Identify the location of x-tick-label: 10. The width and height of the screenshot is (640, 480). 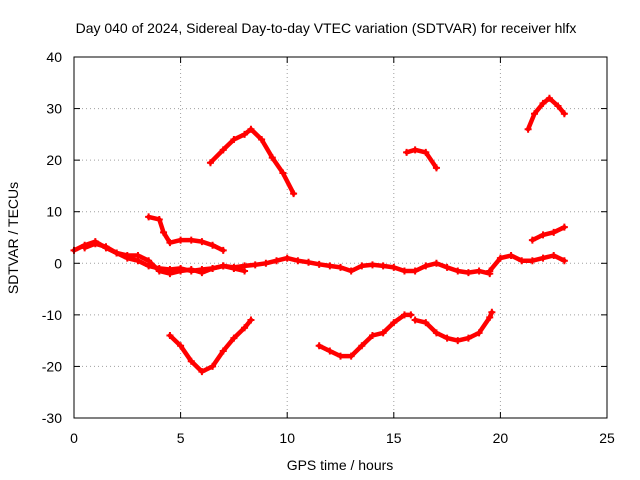
(287, 438).